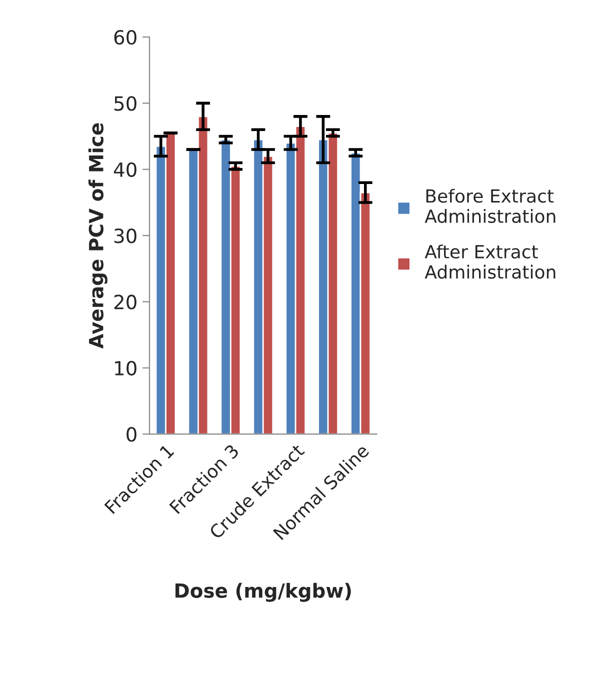 This screenshot has height=673, width=598. What do you see at coordinates (125, 302) in the screenshot?
I see `y-tick-label: 20` at bounding box center [125, 302].